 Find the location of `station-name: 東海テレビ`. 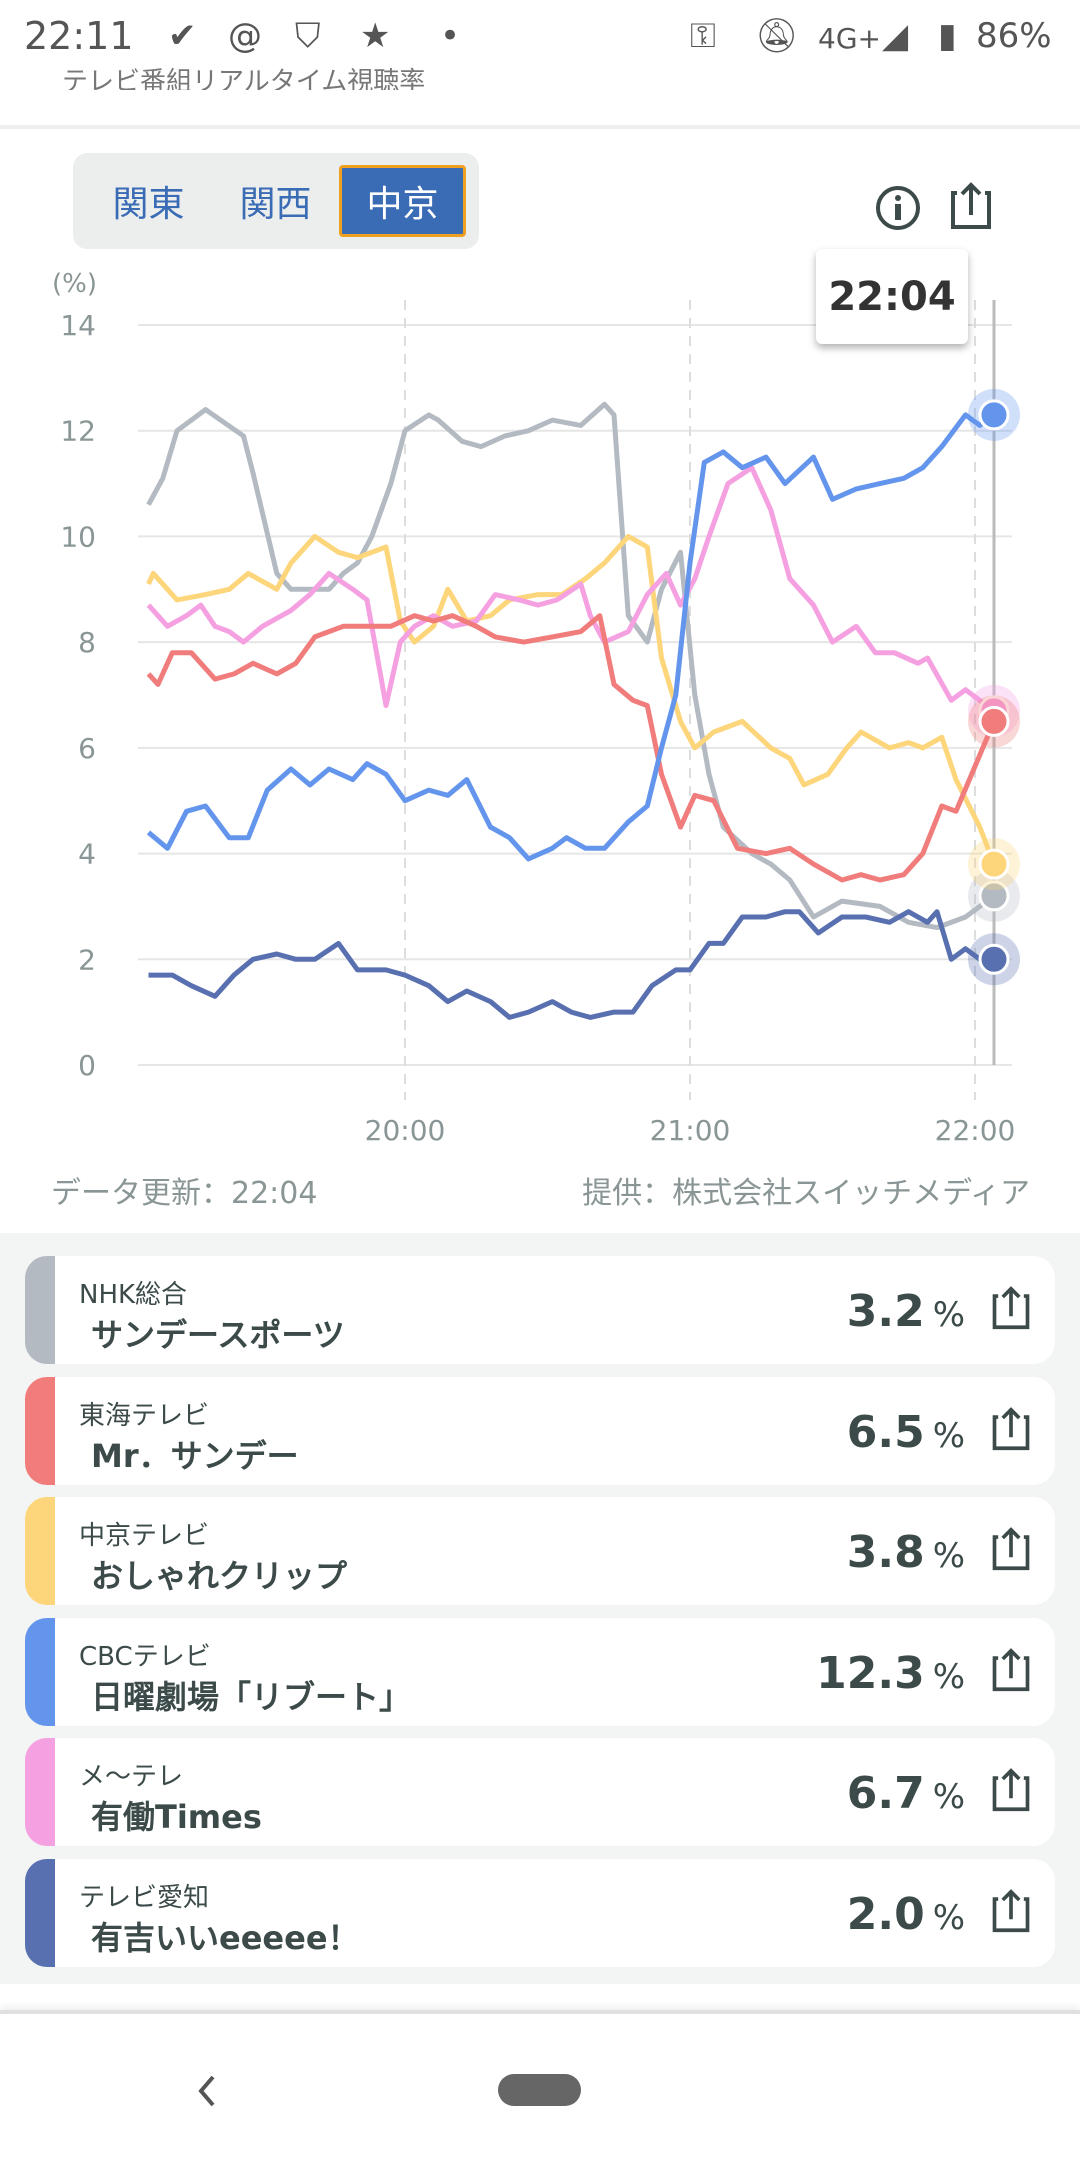

station-name: 東海テレビ is located at coordinates (144, 1415).